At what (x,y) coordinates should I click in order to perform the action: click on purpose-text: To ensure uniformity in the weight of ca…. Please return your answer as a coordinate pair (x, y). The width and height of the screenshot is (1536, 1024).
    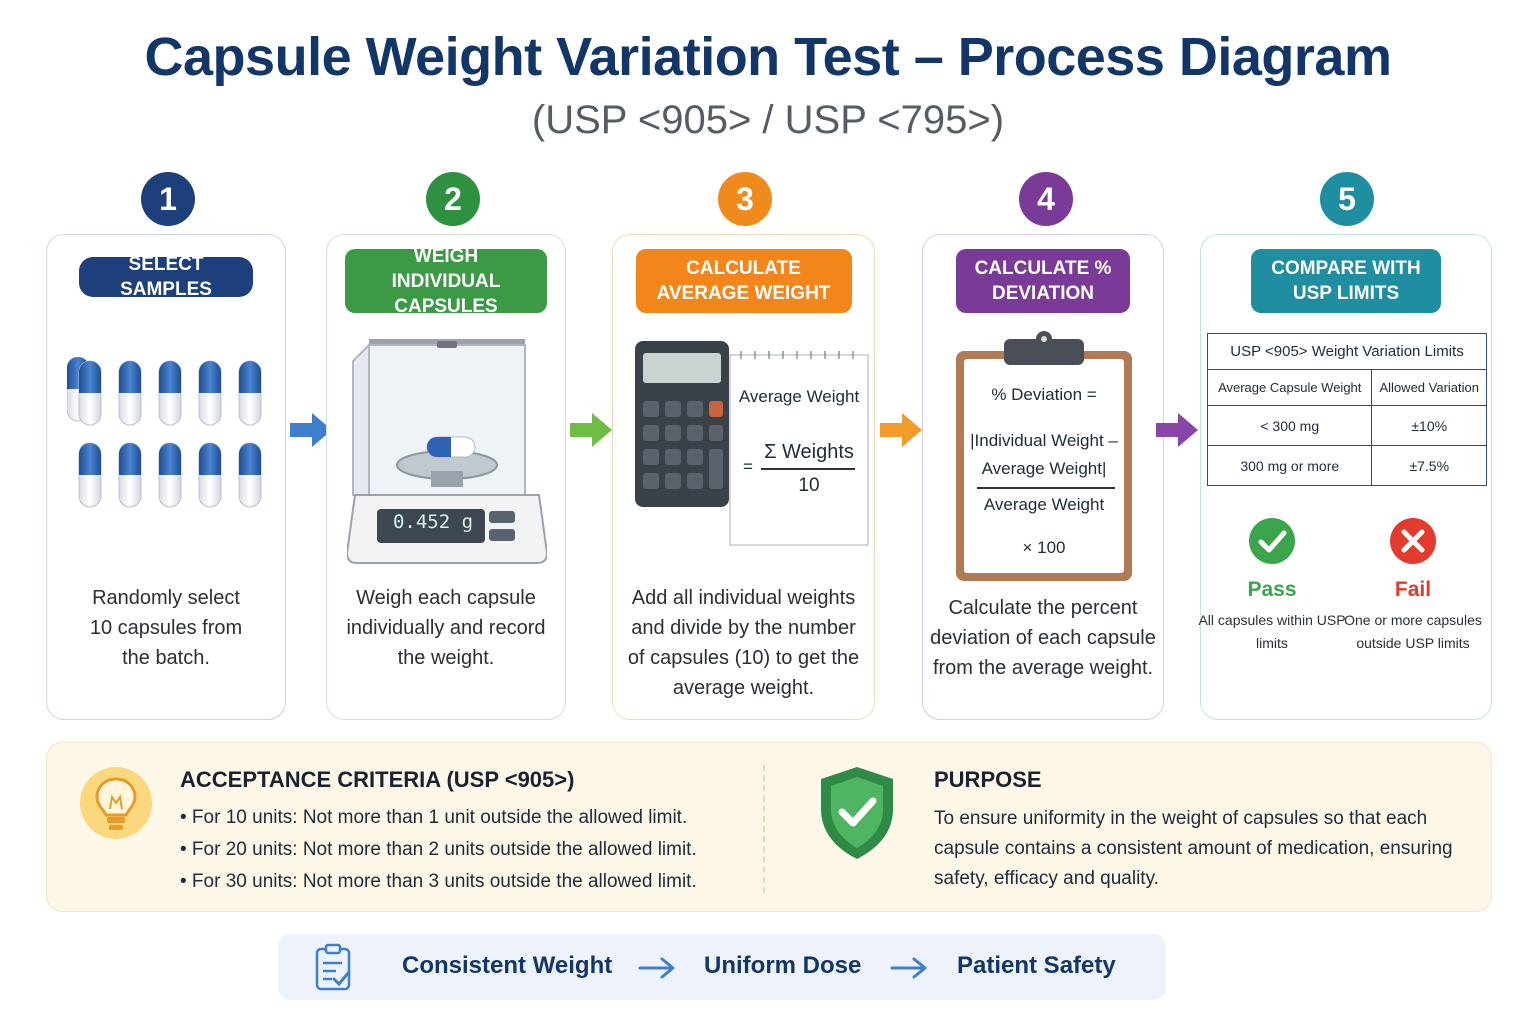
    Looking at the image, I should click on (1193, 848).